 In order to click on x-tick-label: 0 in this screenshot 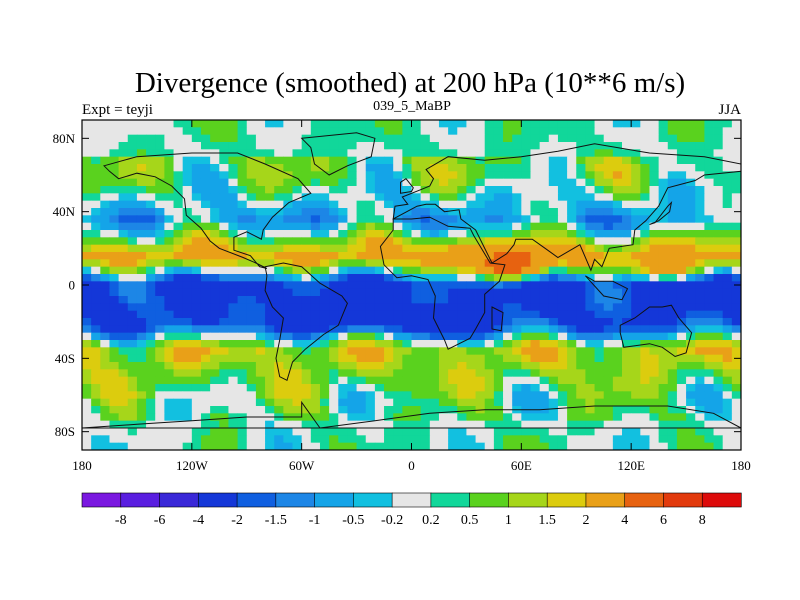, I will do `click(411, 465)`.